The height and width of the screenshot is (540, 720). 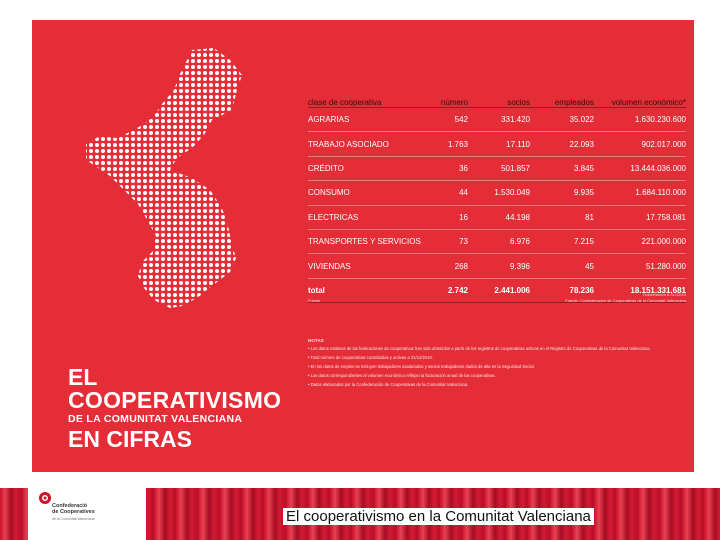 What do you see at coordinates (519, 242) in the screenshot?
I see `cell: 6.976` at bounding box center [519, 242].